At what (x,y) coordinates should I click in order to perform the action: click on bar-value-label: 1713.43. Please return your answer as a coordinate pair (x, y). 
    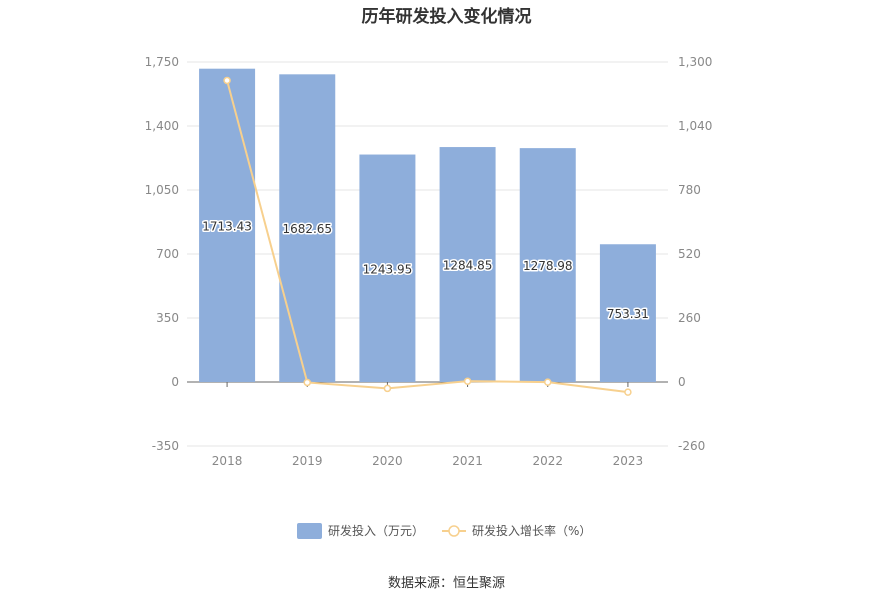
    Looking at the image, I should click on (227, 226).